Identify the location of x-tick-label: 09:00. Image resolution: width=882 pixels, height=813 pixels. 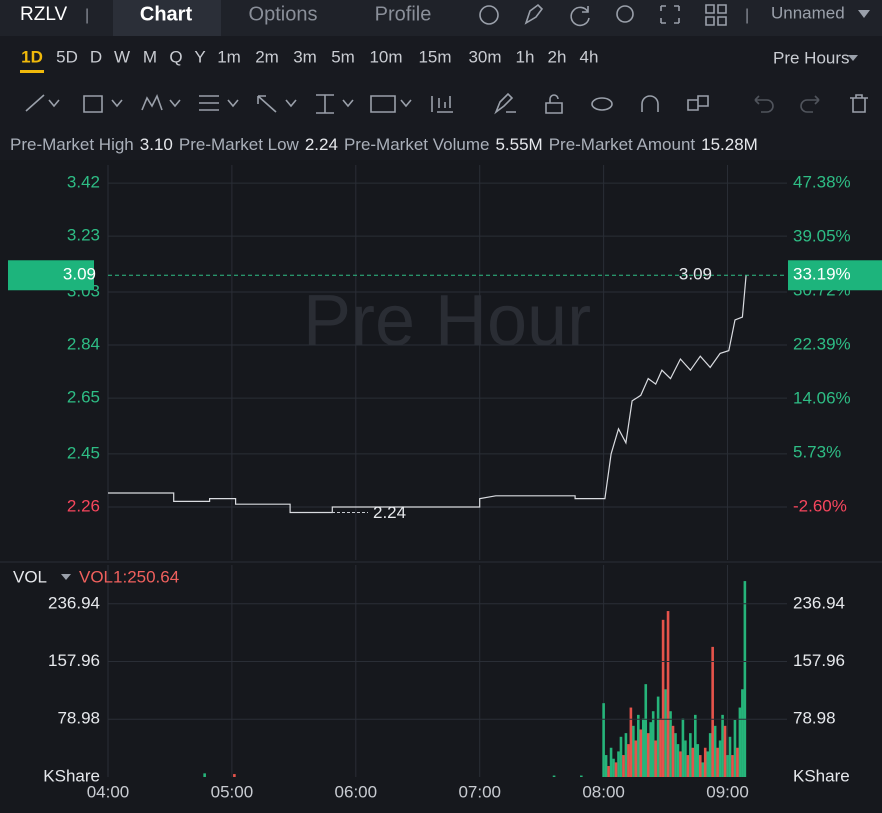
(727, 791).